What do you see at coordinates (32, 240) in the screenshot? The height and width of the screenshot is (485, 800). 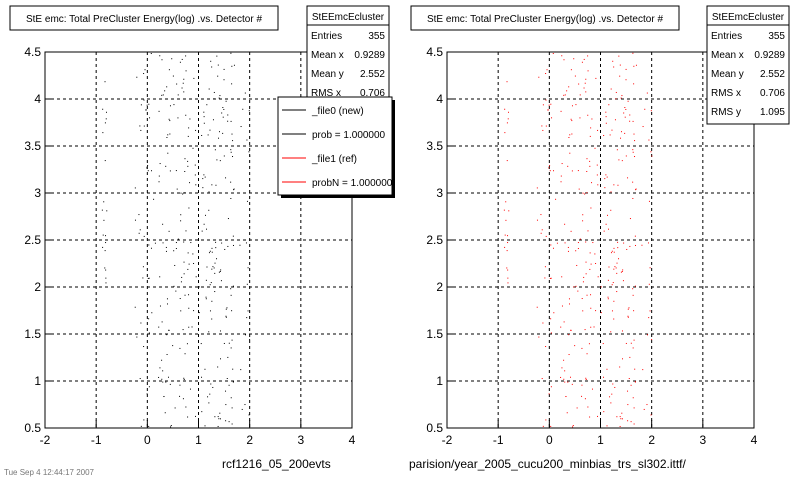 I see `y-tick-label: 2.5` at bounding box center [32, 240].